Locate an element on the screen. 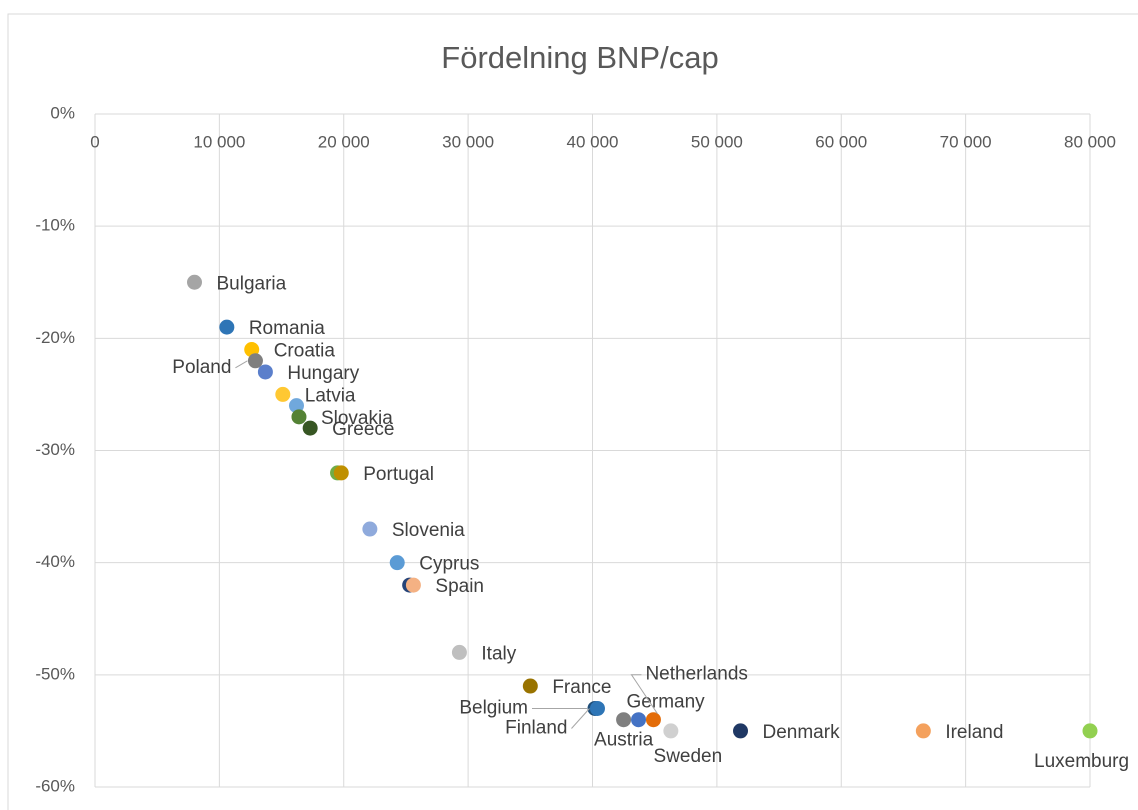  x-tick-label: 60 000 is located at coordinates (841, 141).